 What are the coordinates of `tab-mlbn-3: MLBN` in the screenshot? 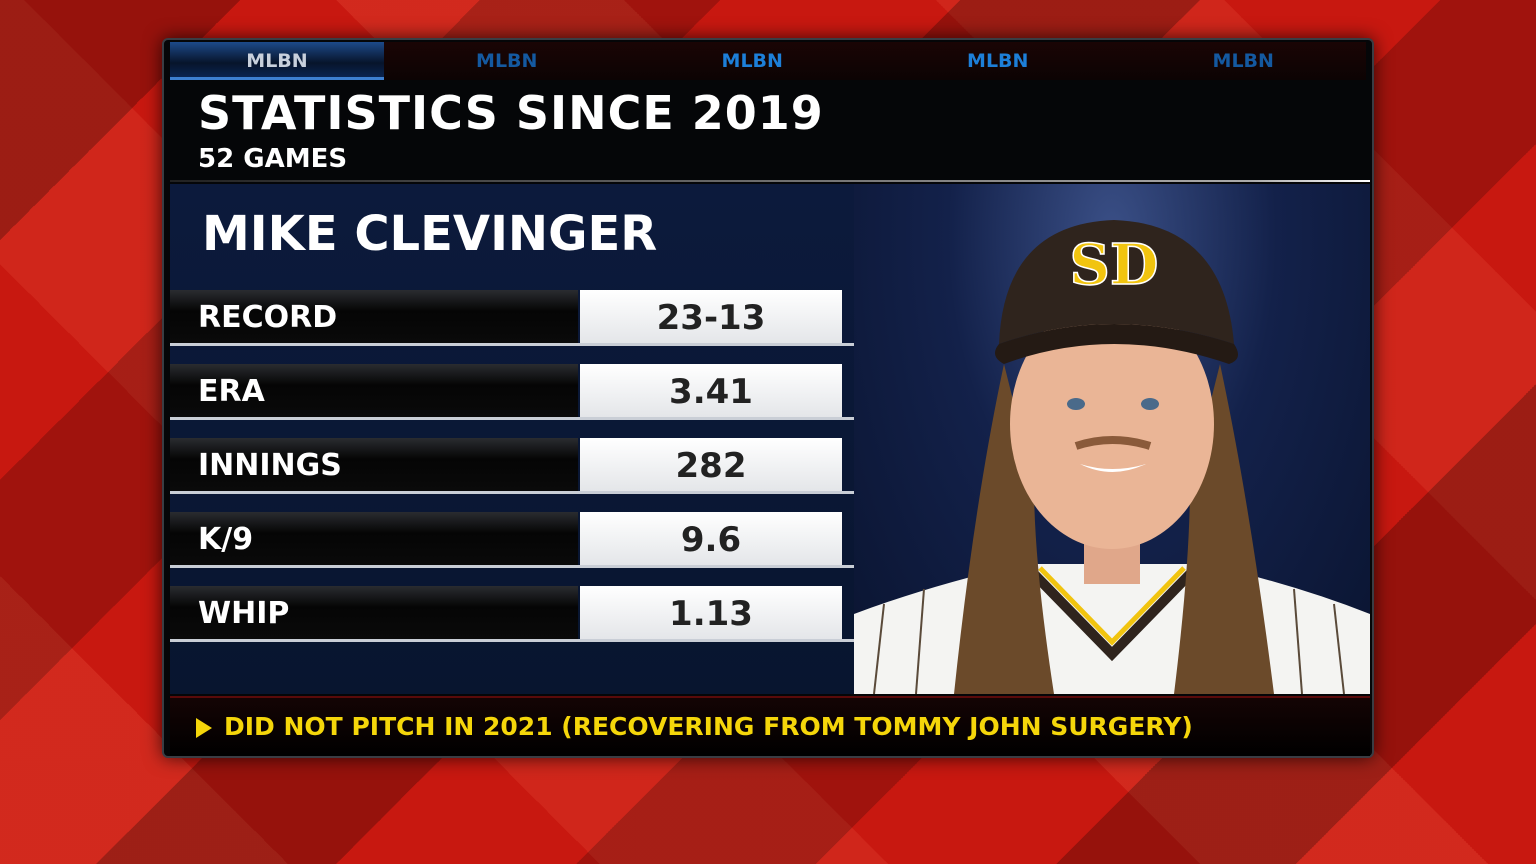 It's located at (752, 61).